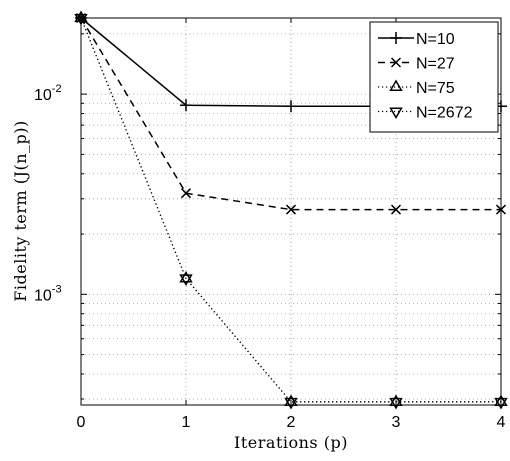 The image size is (510, 461). Describe the element at coordinates (396, 422) in the screenshot. I see `x-tick-label: 3` at that location.